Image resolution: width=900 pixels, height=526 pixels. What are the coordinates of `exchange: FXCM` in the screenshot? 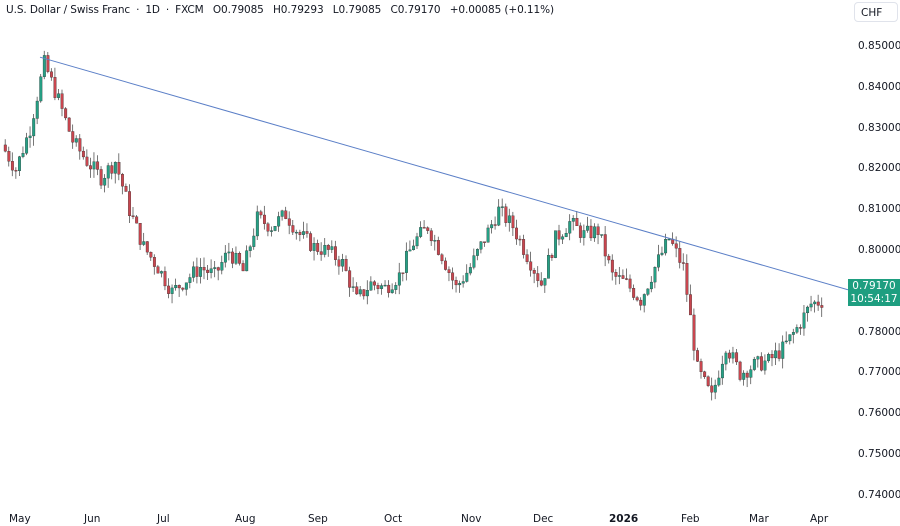 It's located at (189, 10).